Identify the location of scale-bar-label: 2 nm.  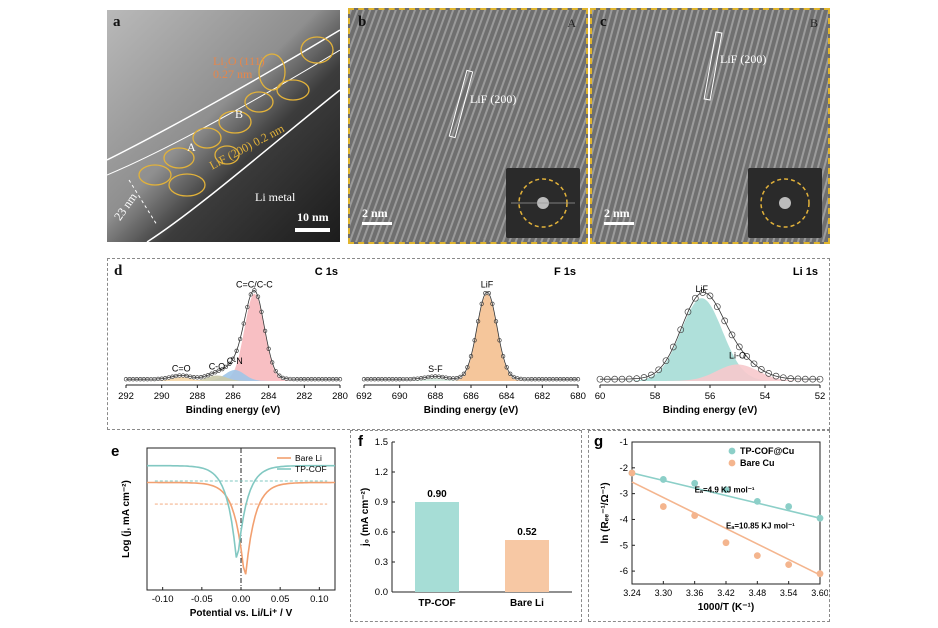
(617, 213).